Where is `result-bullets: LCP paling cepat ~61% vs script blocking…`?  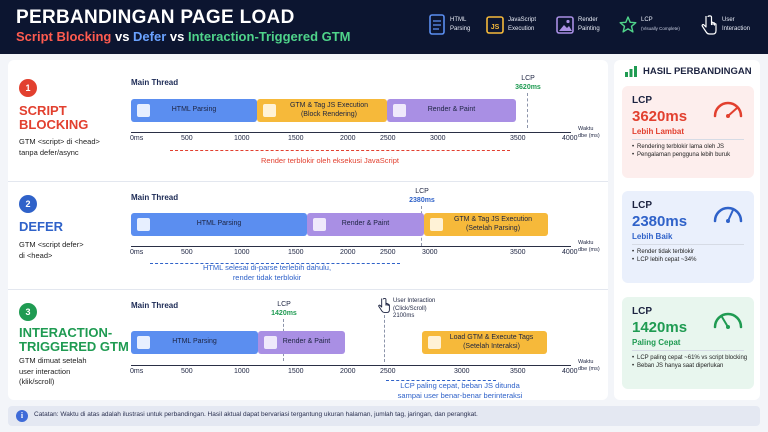
result-bullets: LCP paling cepat ~61% vs script blocking… is located at coordinates (691, 362).